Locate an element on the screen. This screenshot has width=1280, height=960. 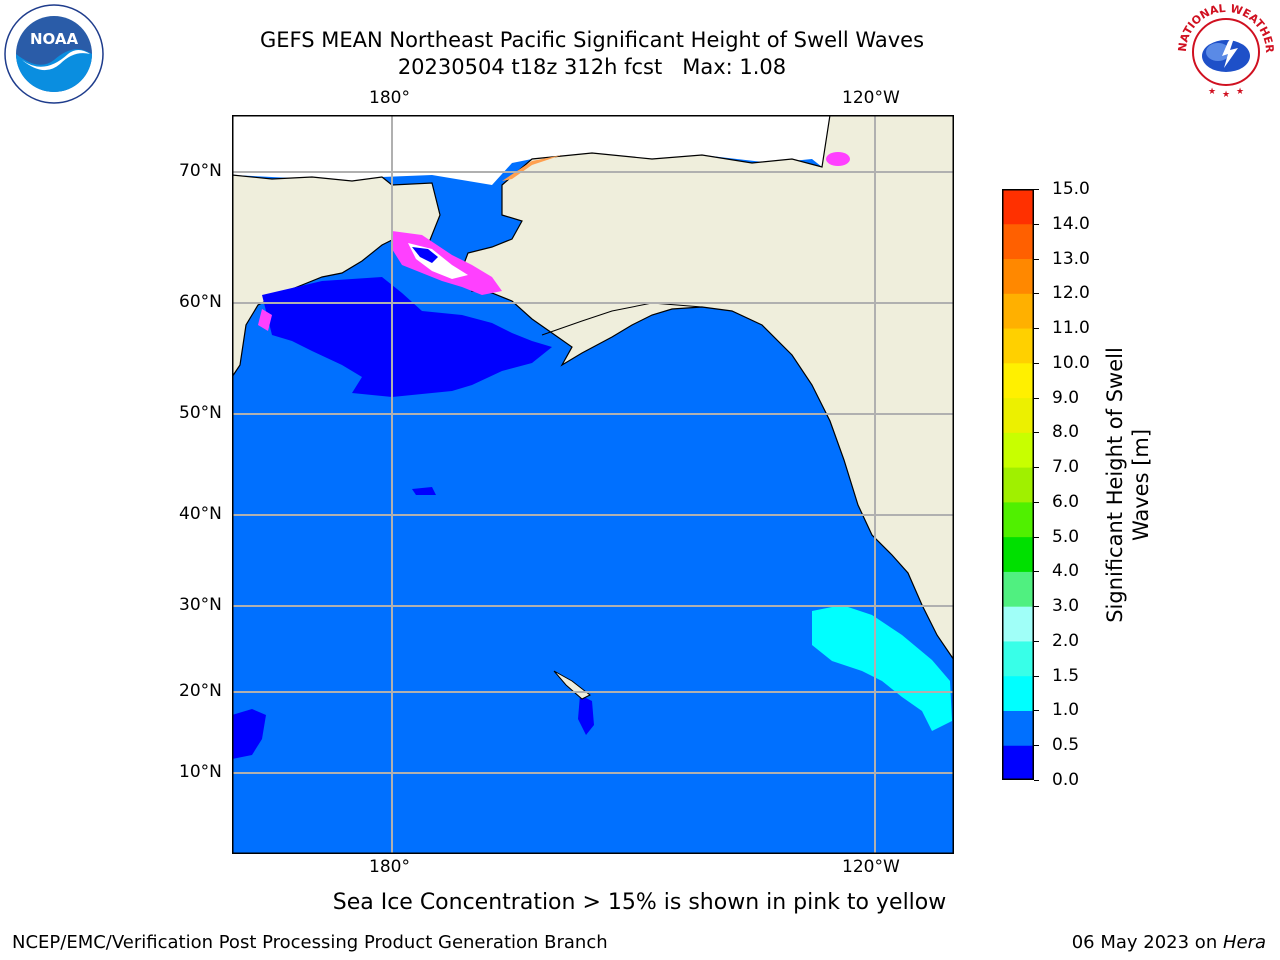
lat-label-10n: 10°N is located at coordinates (200, 772).